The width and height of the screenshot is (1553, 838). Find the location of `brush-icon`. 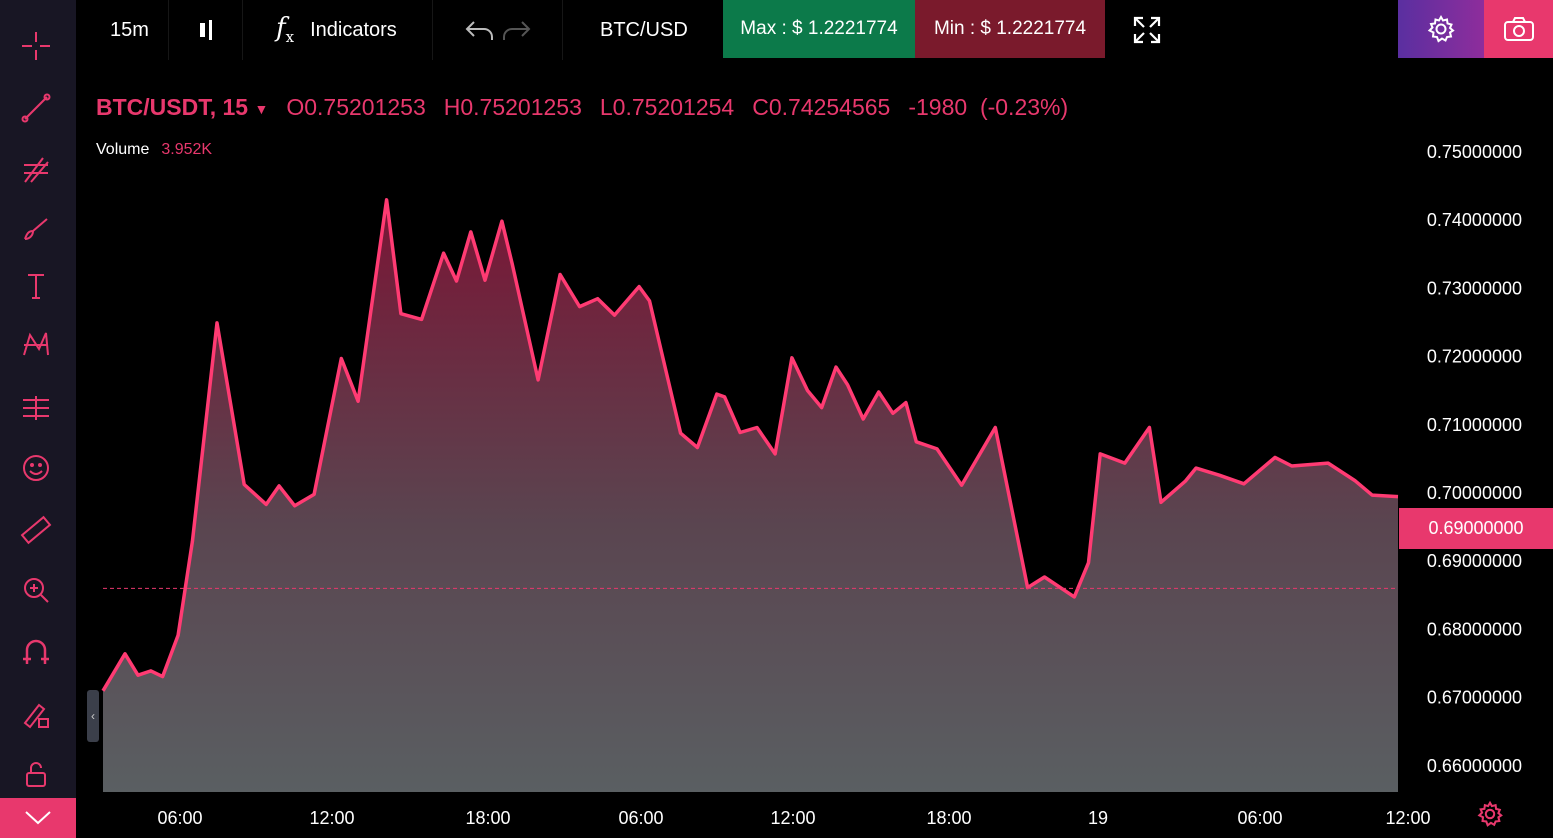

brush-icon is located at coordinates (36, 228).